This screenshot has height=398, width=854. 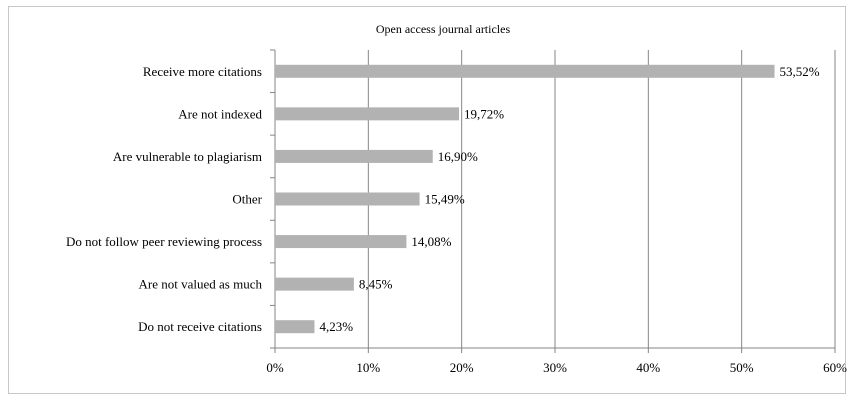 What do you see at coordinates (445, 199) in the screenshot?
I see `data-label: 15,49%` at bounding box center [445, 199].